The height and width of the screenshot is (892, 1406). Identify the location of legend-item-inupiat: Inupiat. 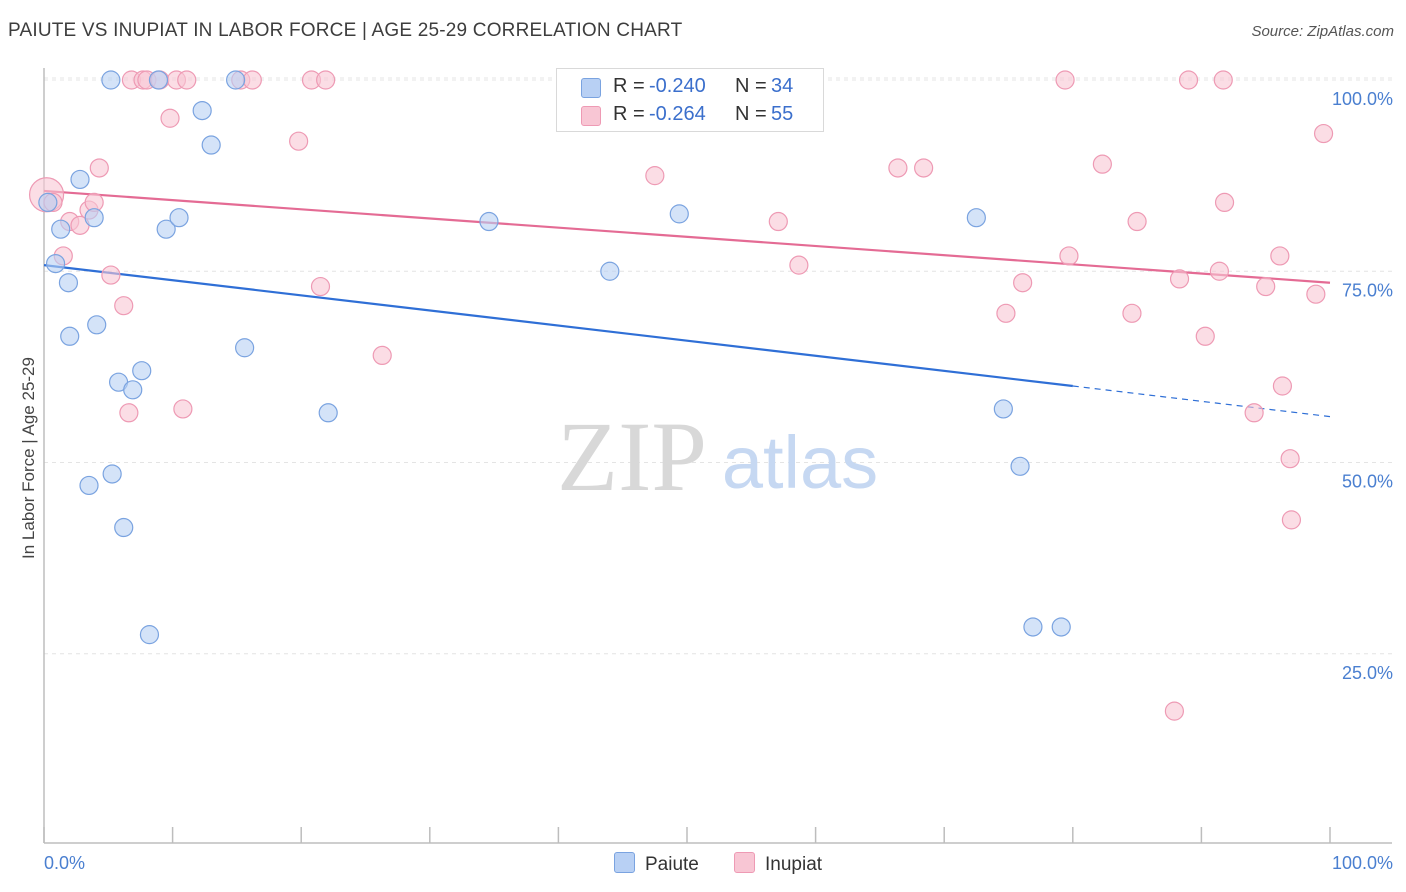
(778, 864).